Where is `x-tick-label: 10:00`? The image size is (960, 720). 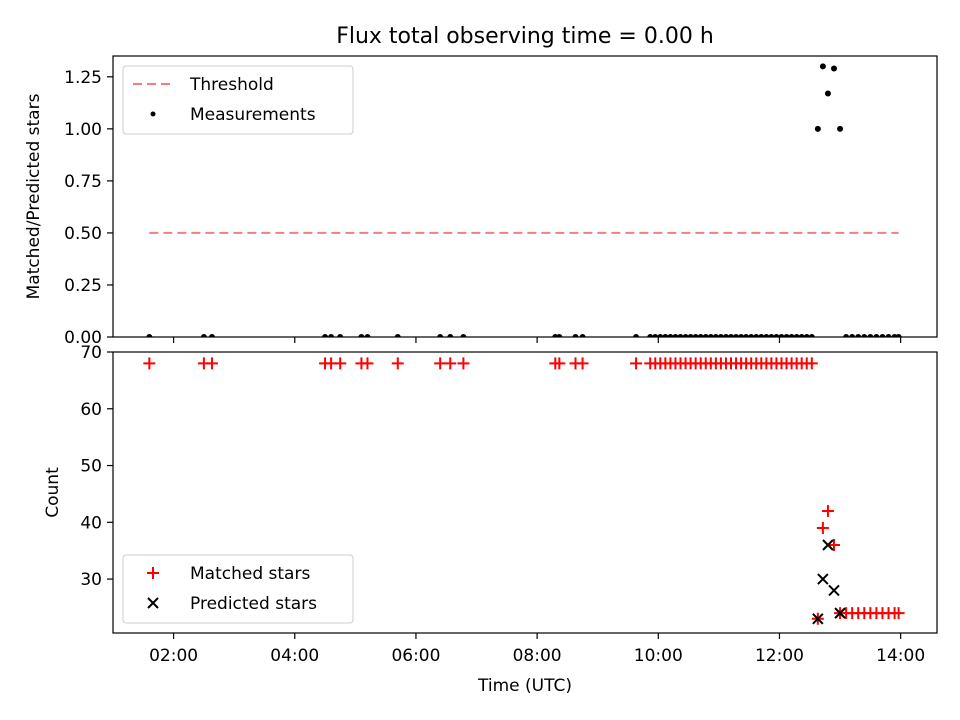
x-tick-label: 10:00 is located at coordinates (658, 656).